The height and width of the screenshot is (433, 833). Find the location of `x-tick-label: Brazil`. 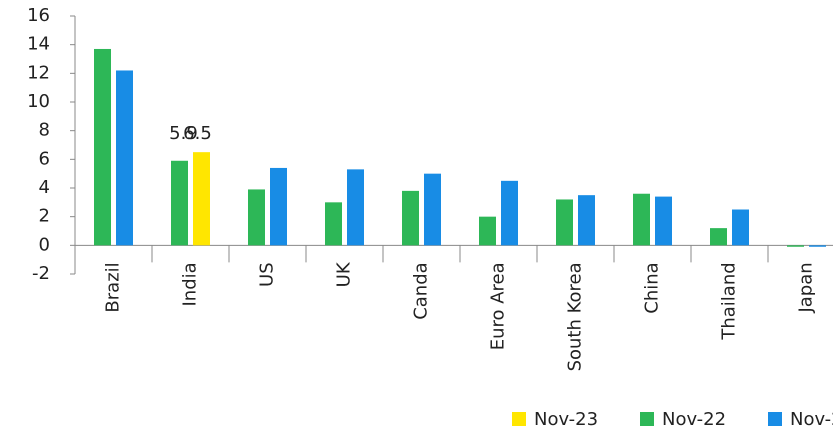

x-tick-label: Brazil is located at coordinates (113, 287).